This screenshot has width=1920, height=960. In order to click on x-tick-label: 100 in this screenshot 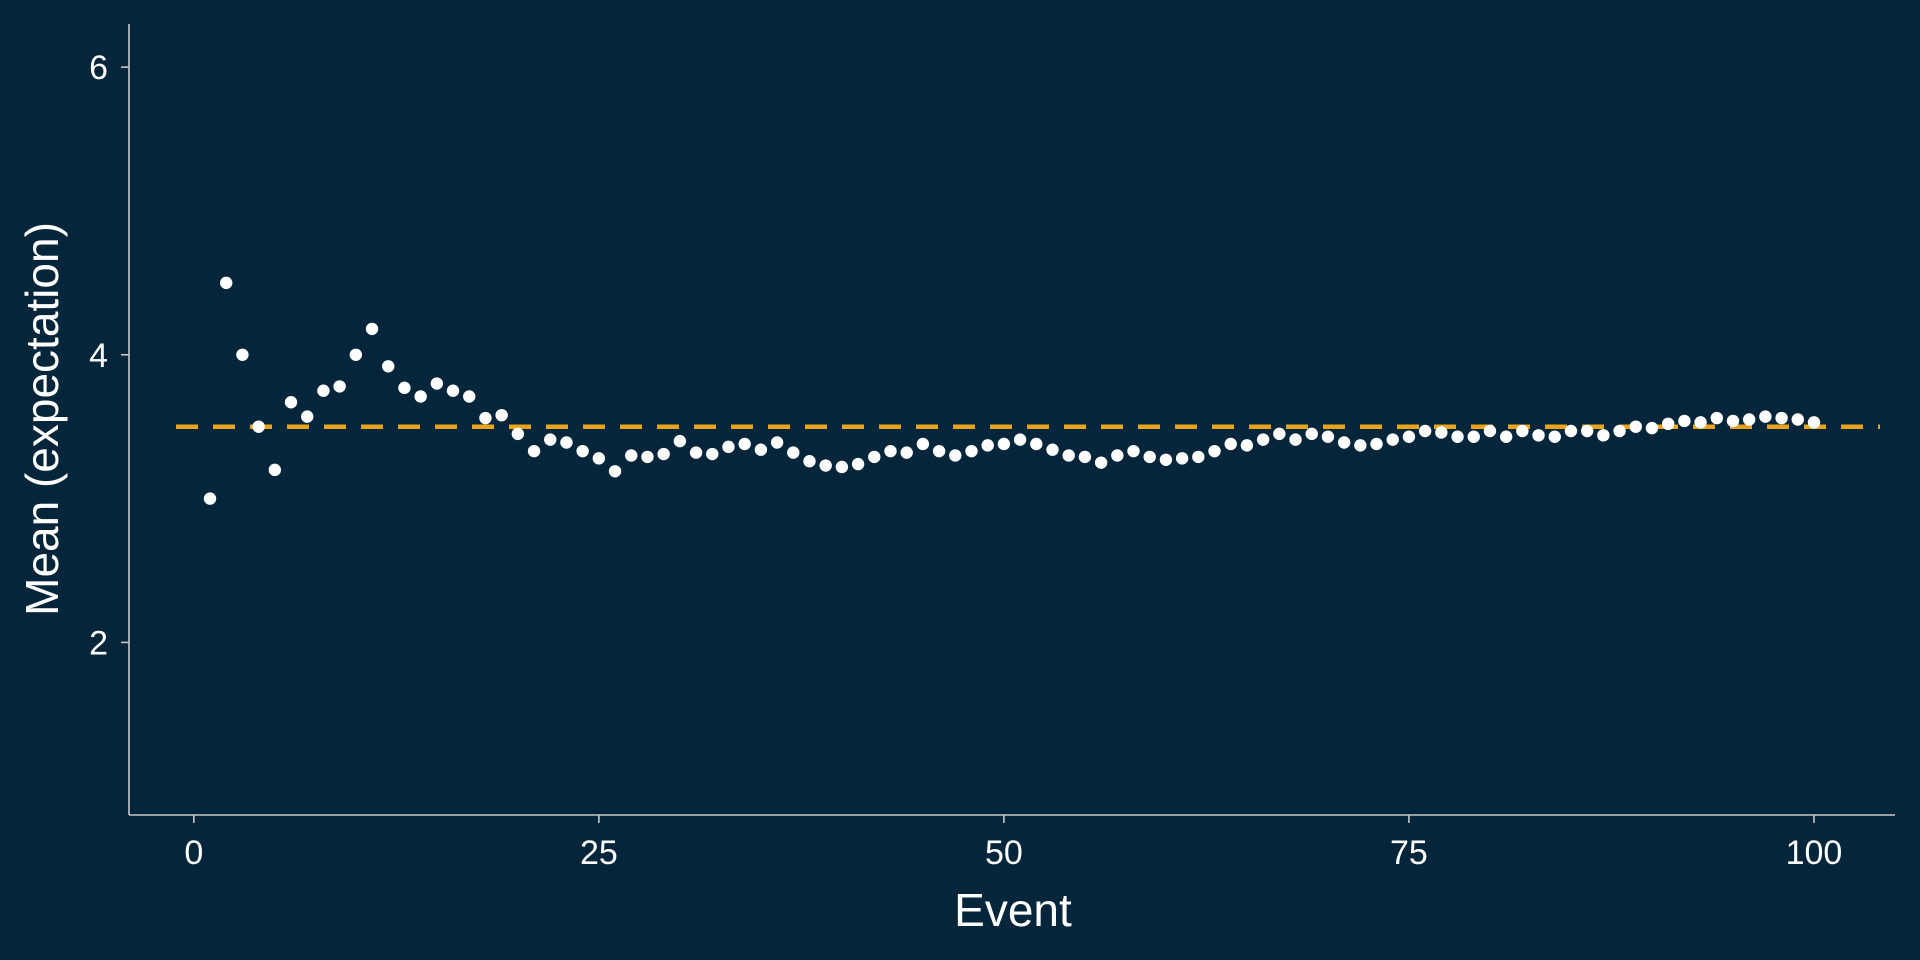, I will do `click(1814, 853)`.